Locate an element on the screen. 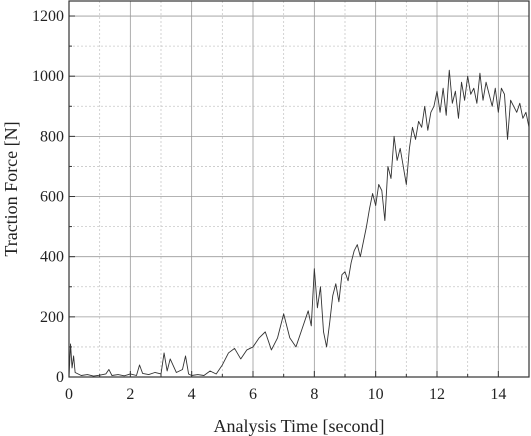 This screenshot has height=436, width=531. y-tick-label: 1000 is located at coordinates (48, 76).